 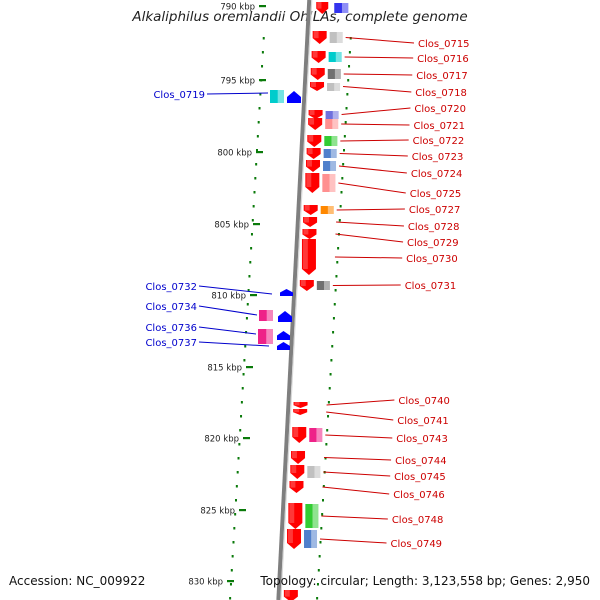 What do you see at coordinates (418, 520) in the screenshot?
I see `gene-label-clos_0748: Clos_0748` at bounding box center [418, 520].